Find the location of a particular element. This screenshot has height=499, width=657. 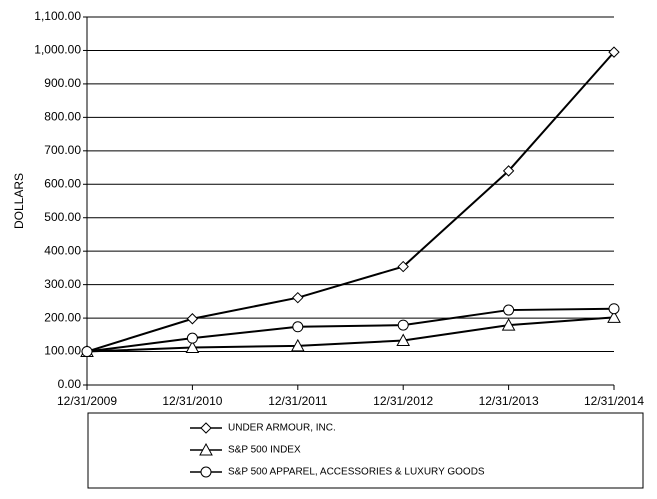

x-tick-label: 12/31/2013 is located at coordinates (509, 401).